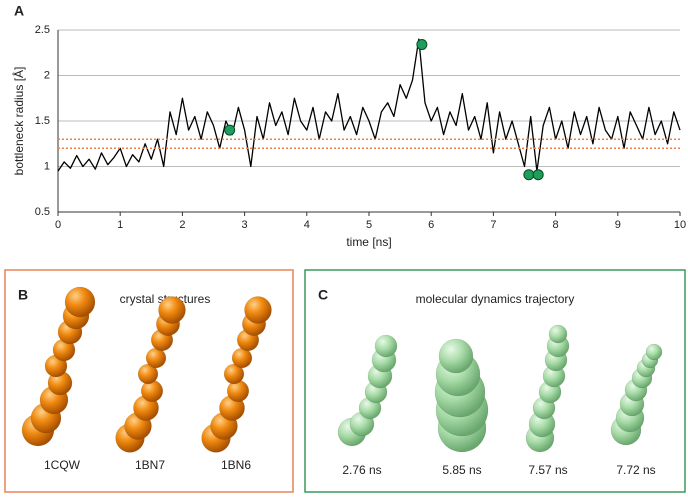 This screenshot has height=497, width=688. Describe the element at coordinates (369, 225) in the screenshot. I see `x-tick-label: 5` at that location.